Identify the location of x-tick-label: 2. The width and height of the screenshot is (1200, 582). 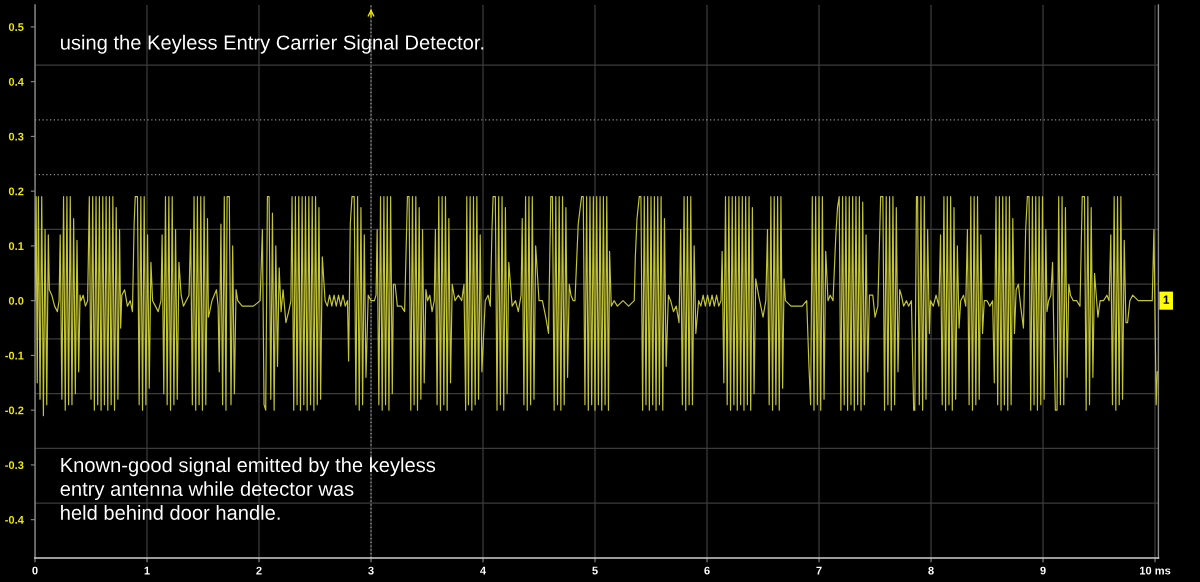
(259, 570).